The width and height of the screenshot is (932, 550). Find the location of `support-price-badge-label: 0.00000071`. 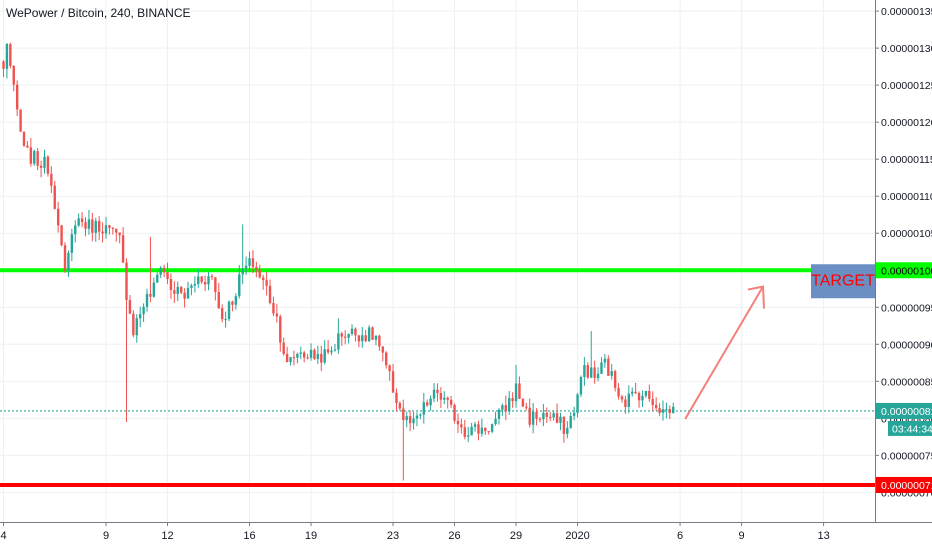

support-price-badge-label: 0.00000071 is located at coordinates (906, 486).